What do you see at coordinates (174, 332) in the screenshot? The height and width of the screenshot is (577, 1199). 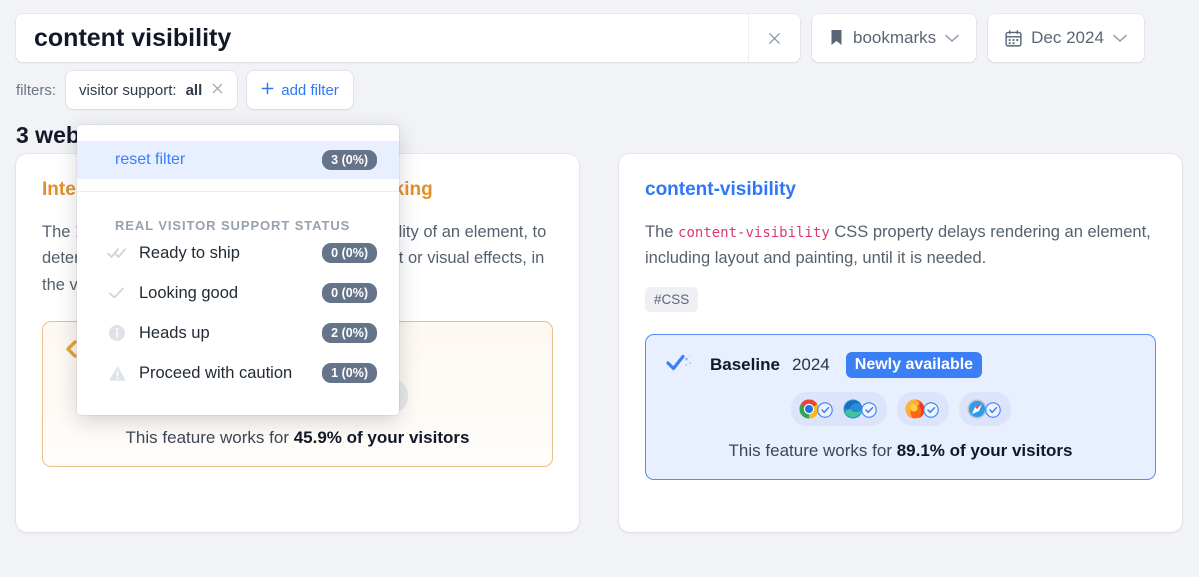 I see `dropdown-item-label: Heads up` at bounding box center [174, 332].